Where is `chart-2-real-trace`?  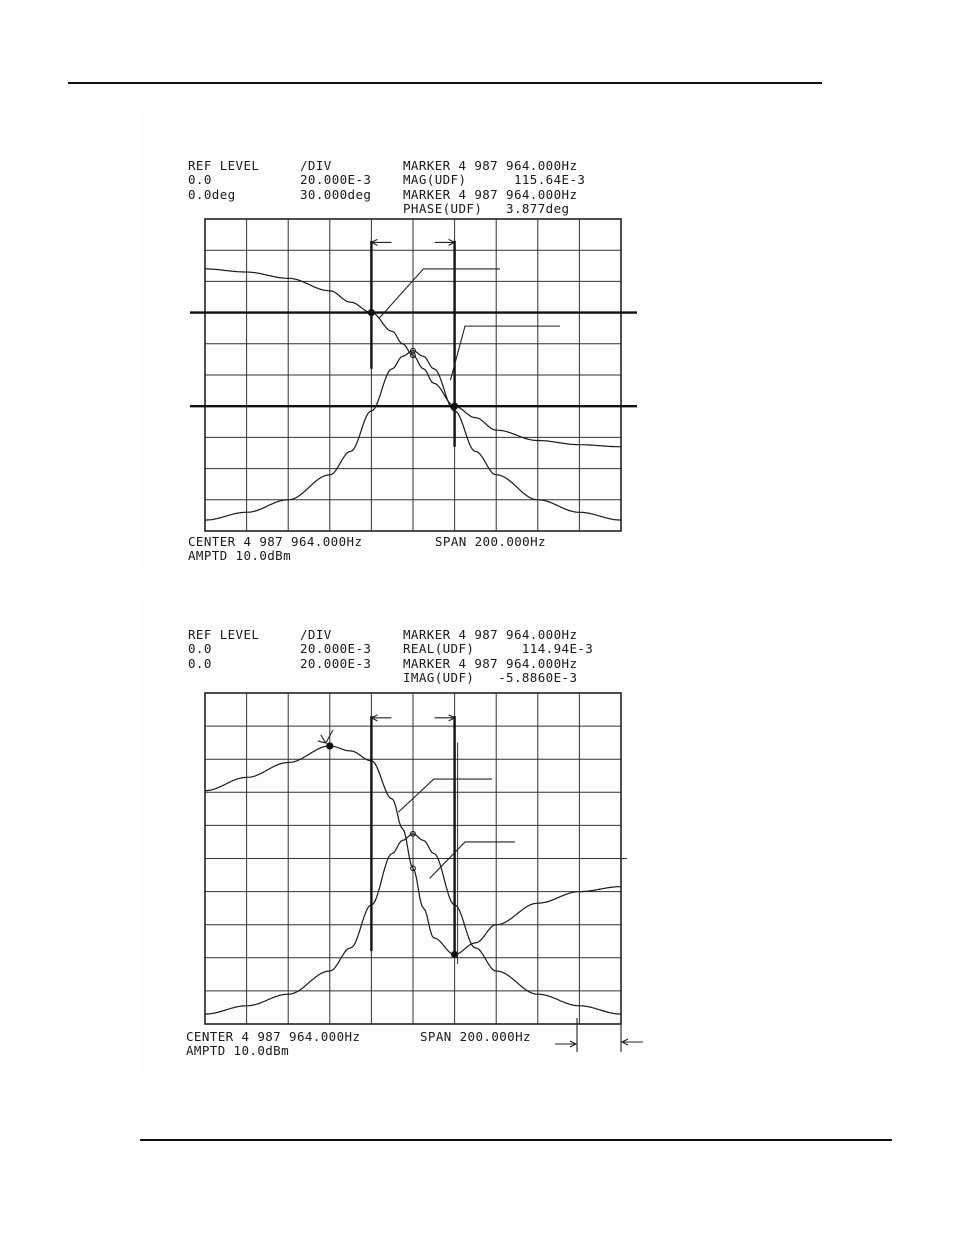
chart-2-real-trace is located at coordinates (413, 924).